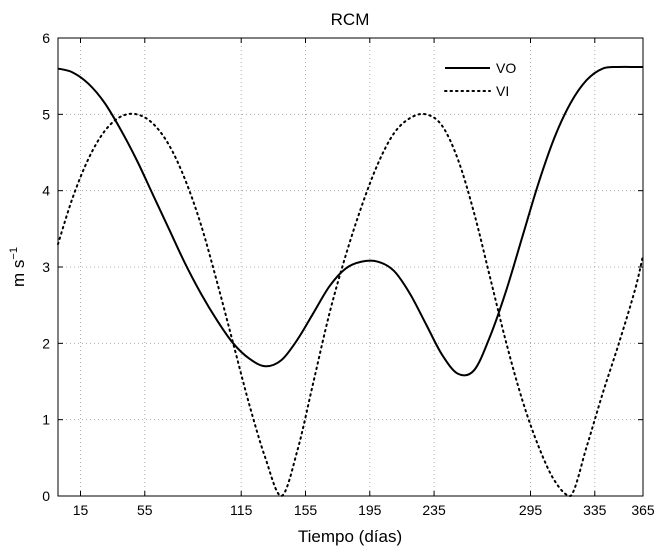 This screenshot has height=553, width=656. What do you see at coordinates (46, 191) in the screenshot?
I see `y-tick-label: 4` at bounding box center [46, 191].